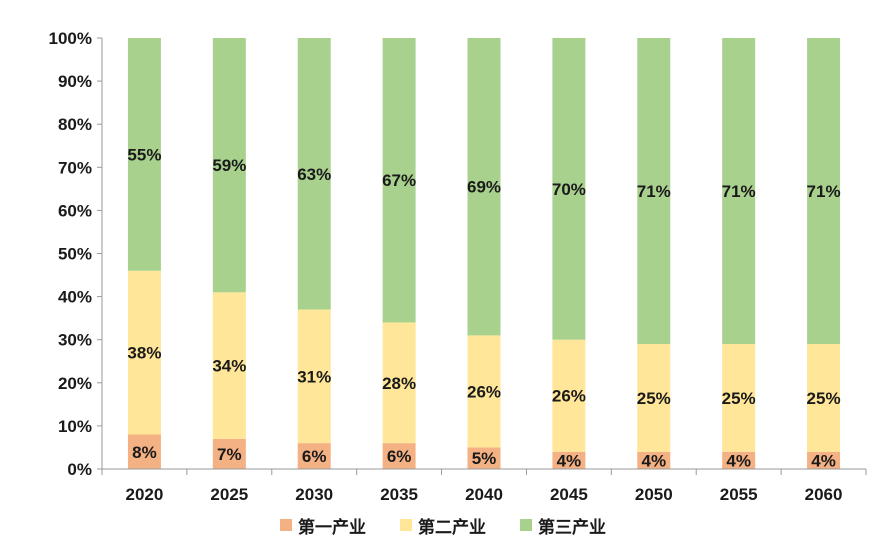 The image size is (886, 550). I want to click on bar-segment-2-2045, so click(569, 395).